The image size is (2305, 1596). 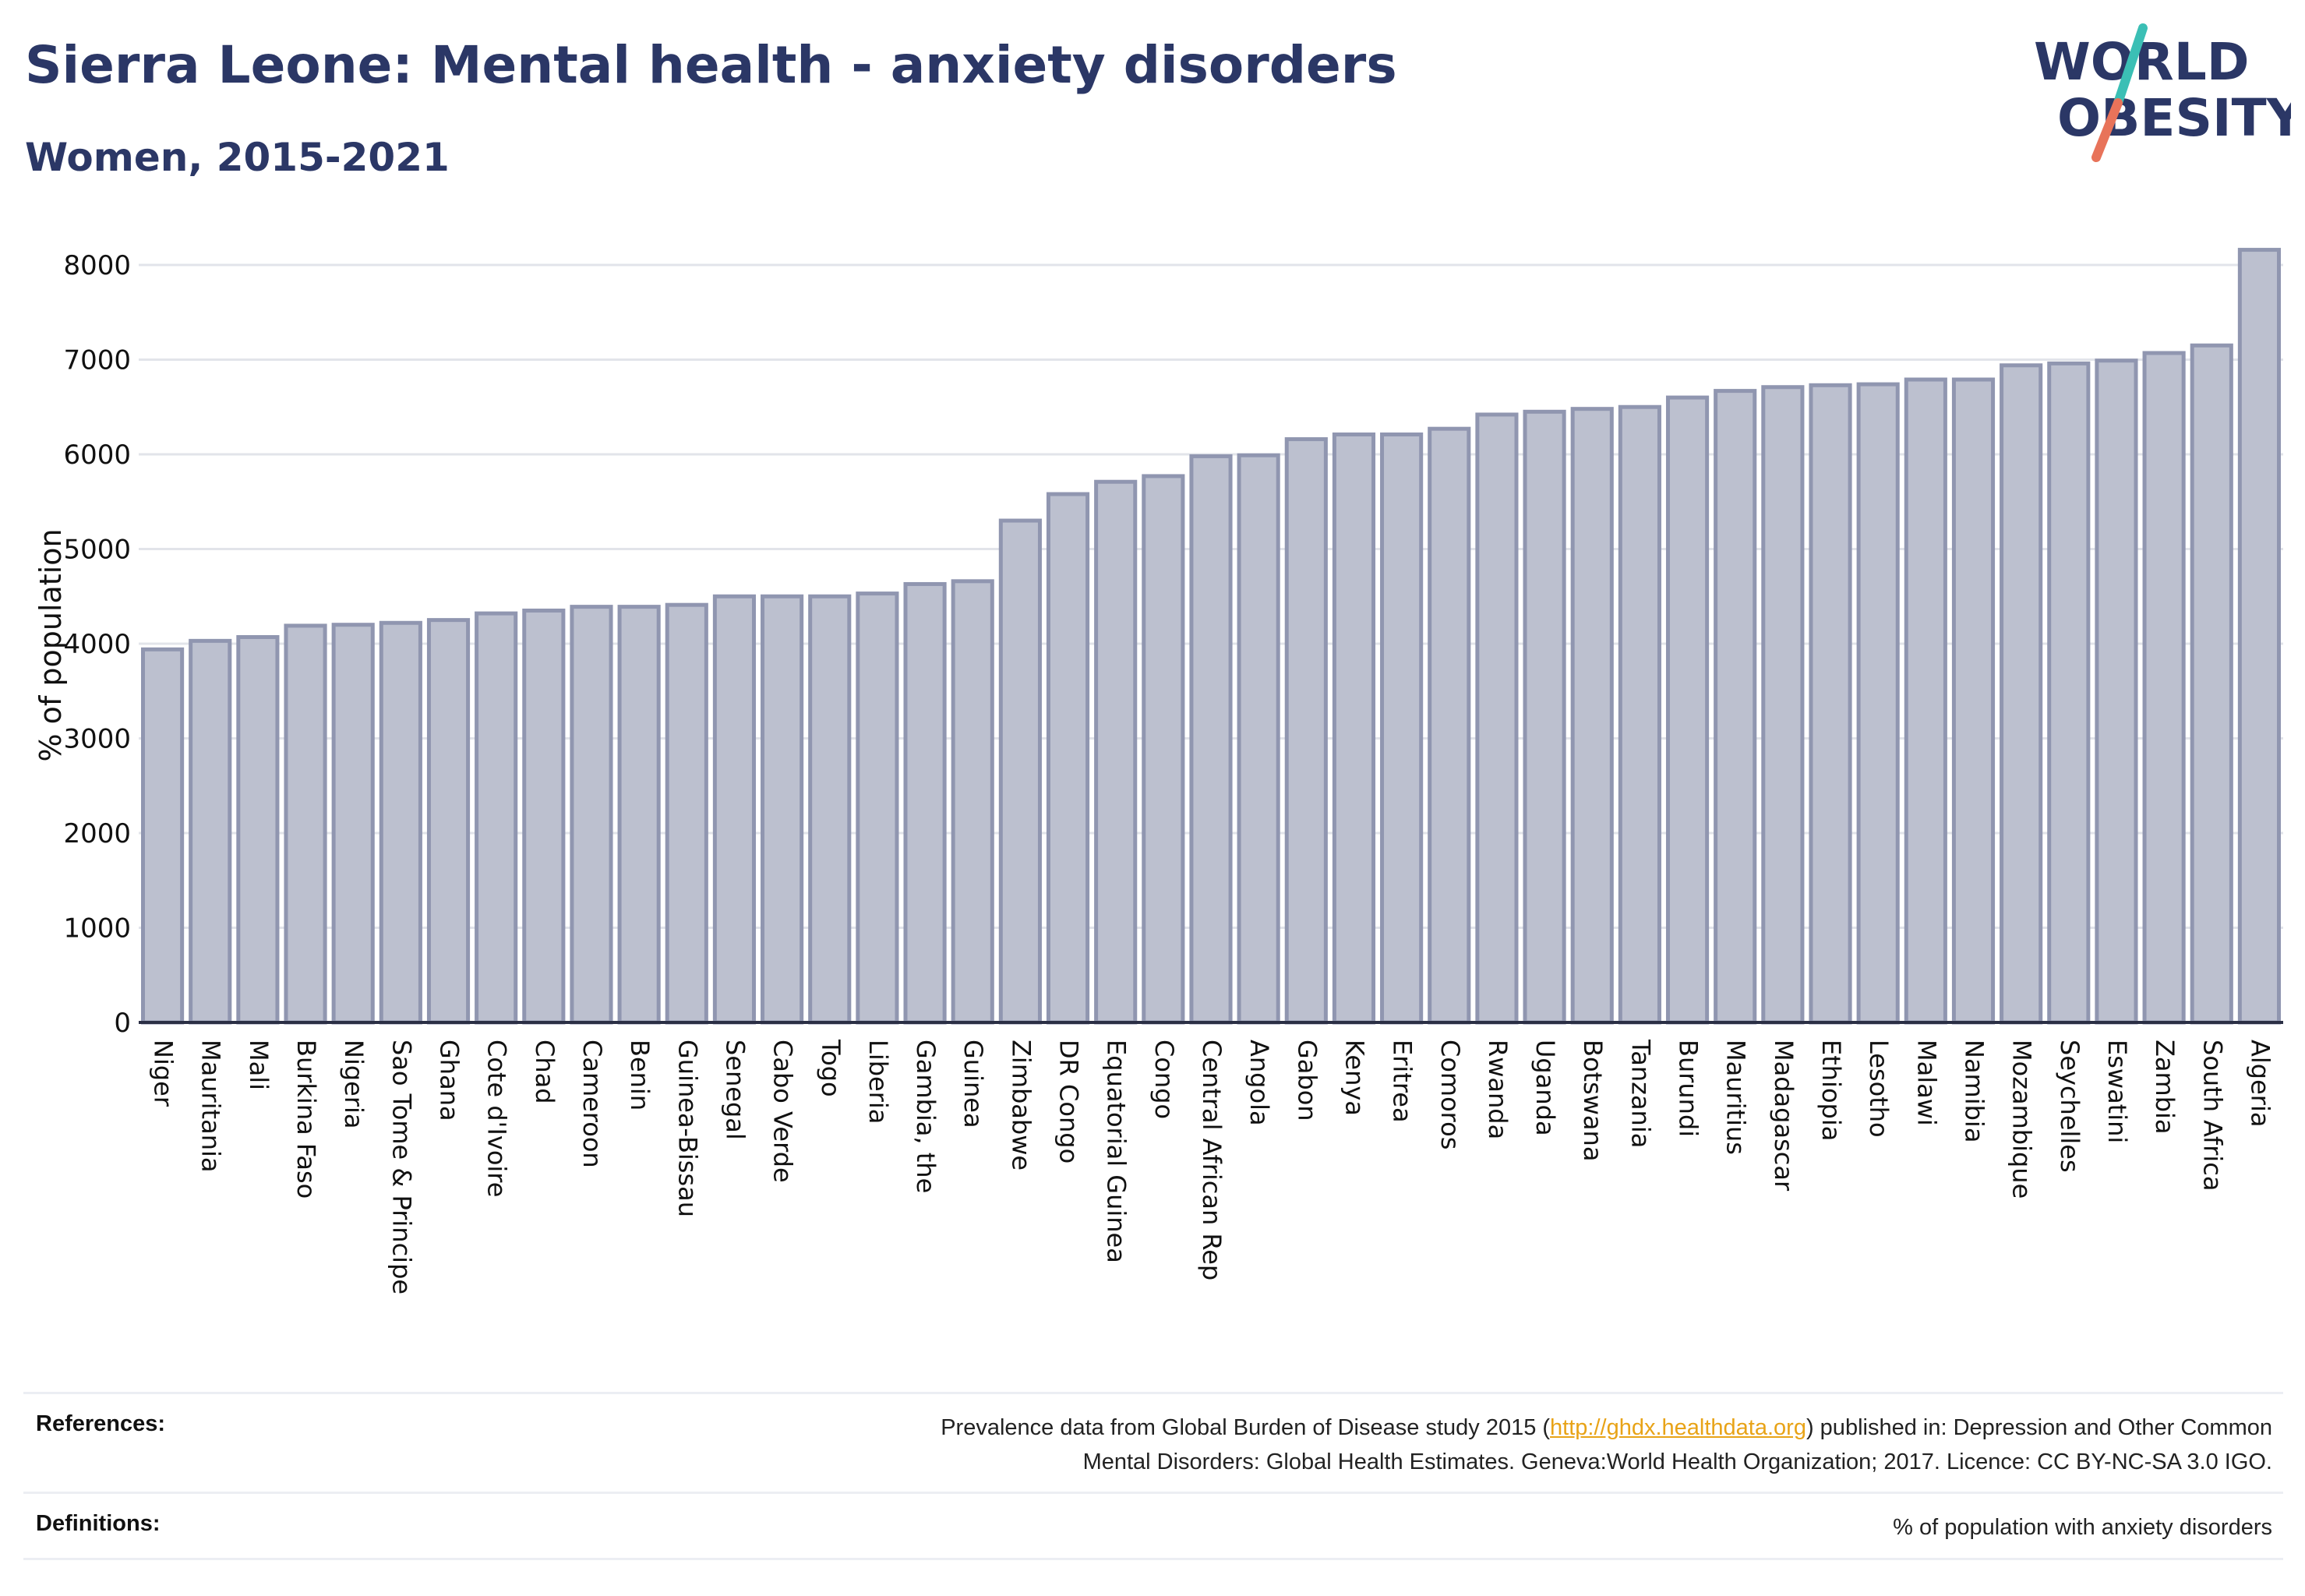 I want to click on x-tick-label: Ghana, so click(x=449, y=1080).